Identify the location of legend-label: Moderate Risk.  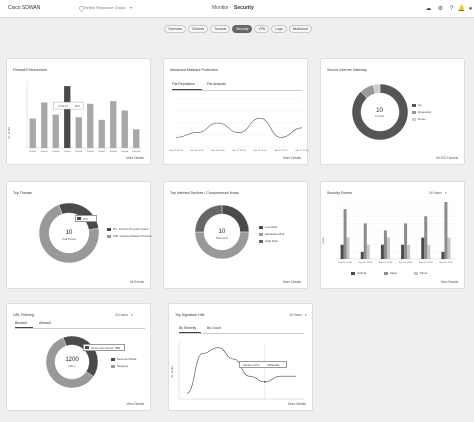
(275, 234).